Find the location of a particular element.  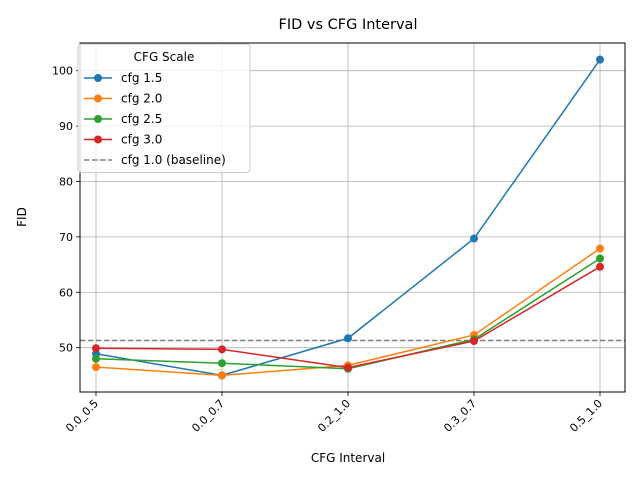

x-axis: 0.0_0.5 0.0_0.7 0.2_1.0 0.3_0.7 0.5_1.0 is located at coordinates (334, 413).